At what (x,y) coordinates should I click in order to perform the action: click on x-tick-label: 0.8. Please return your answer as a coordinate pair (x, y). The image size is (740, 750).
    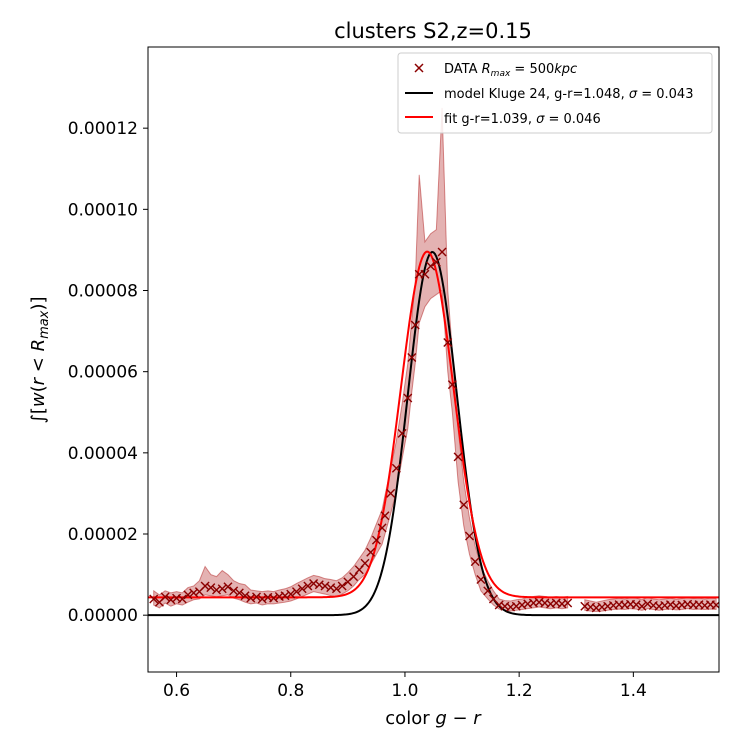
    Looking at the image, I should click on (290, 691).